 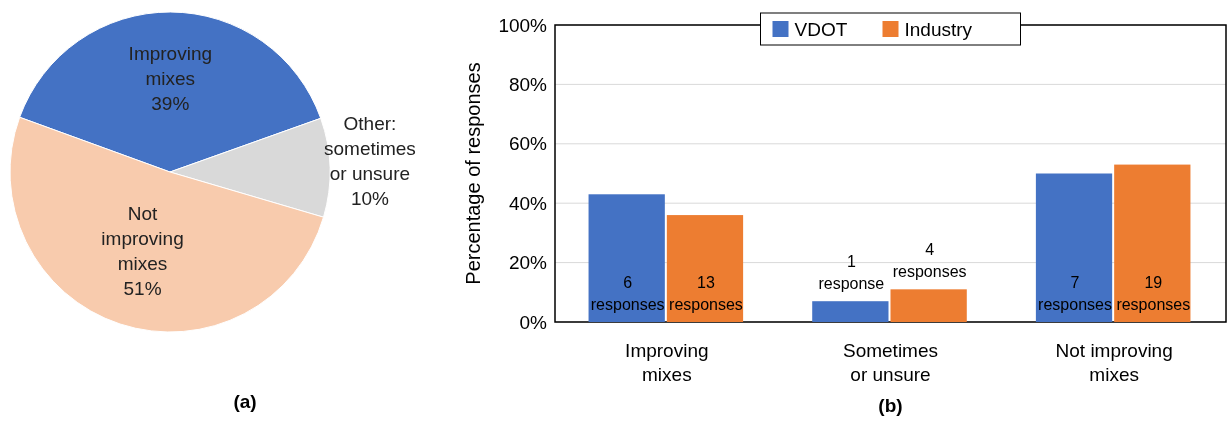 I want to click on text: (a), so click(x=245, y=401).